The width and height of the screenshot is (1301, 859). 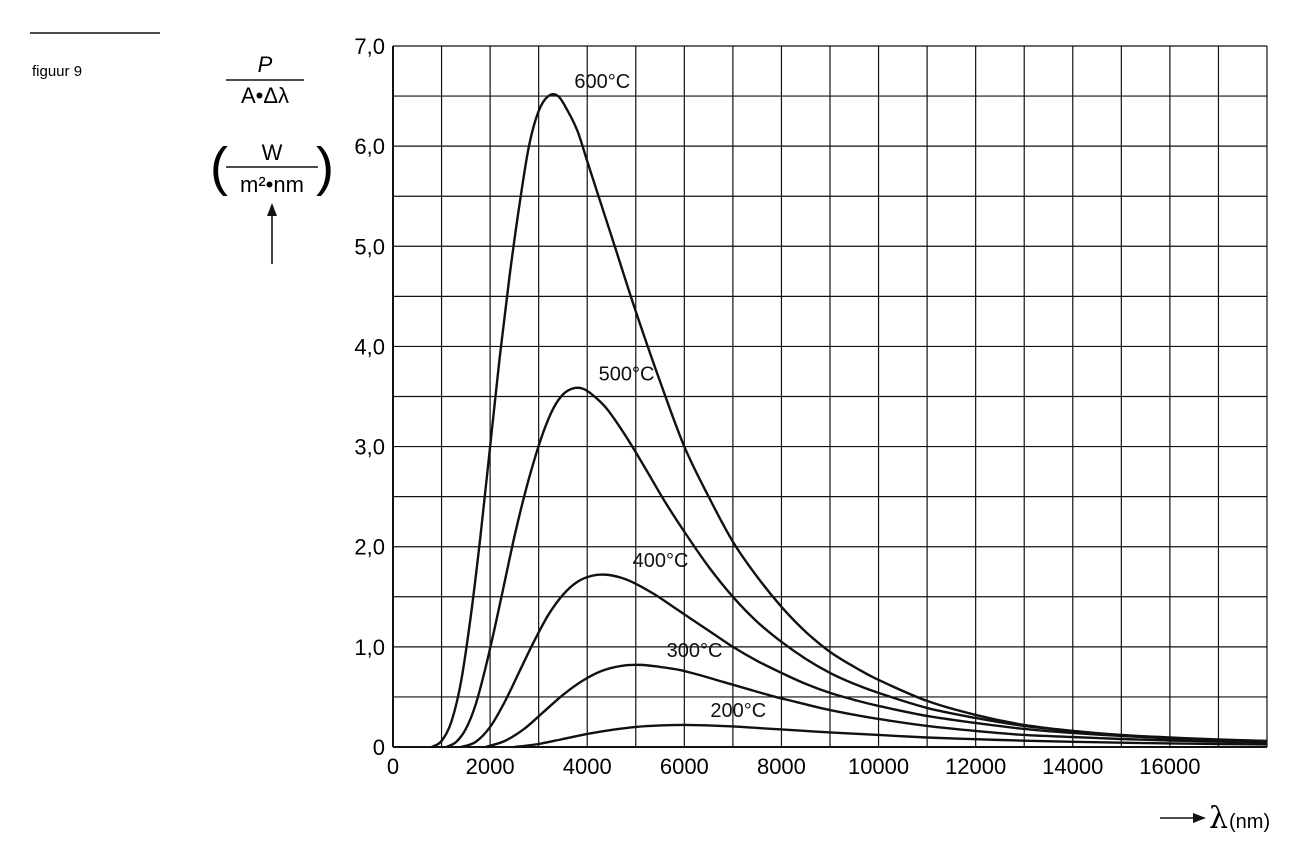 What do you see at coordinates (272, 152) in the screenshot?
I see `y-unit-numerator: W` at bounding box center [272, 152].